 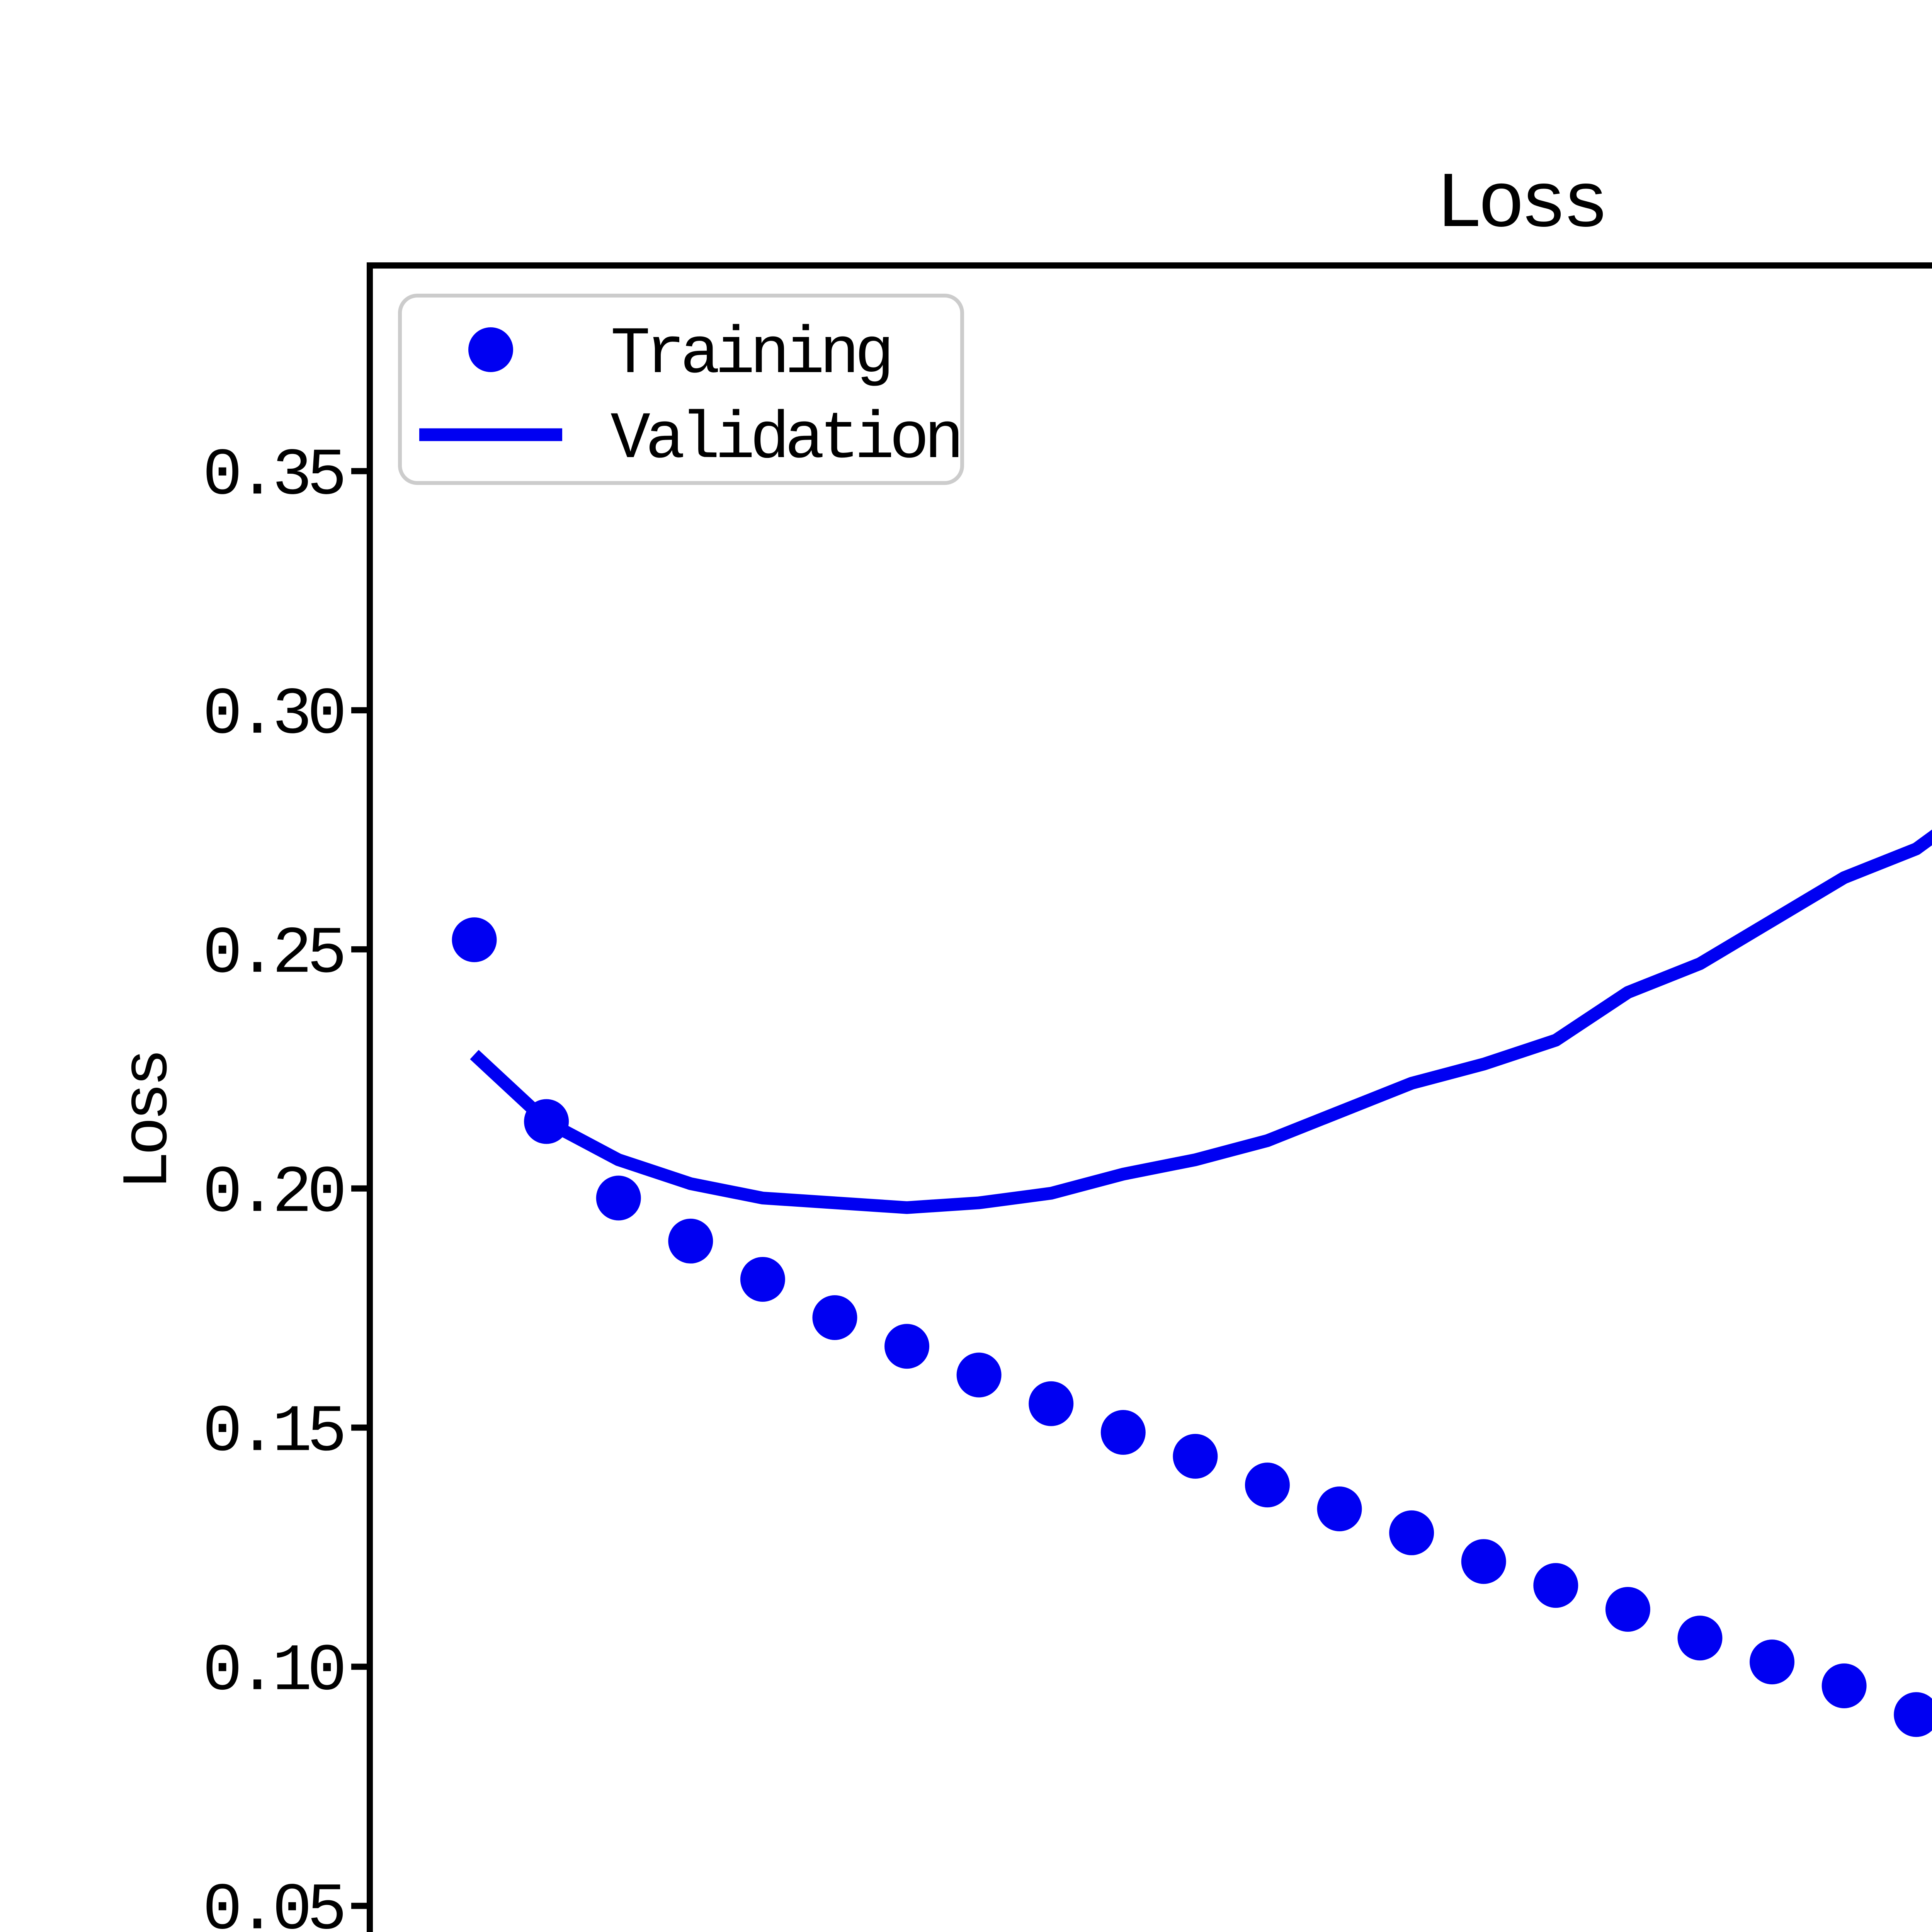 I want to click on y-tick-label-0.10: 0.10, so click(x=273, y=1671).